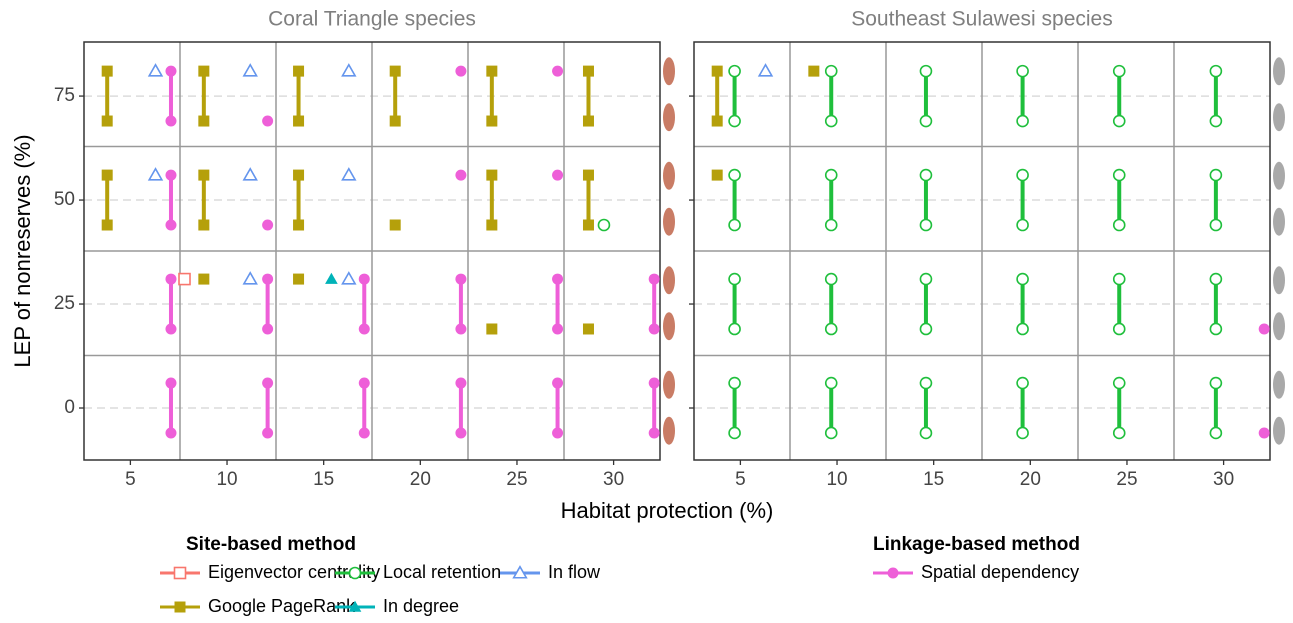 The width and height of the screenshot is (1293, 623). I want to click on y-tick-label: 75, so click(64, 95).